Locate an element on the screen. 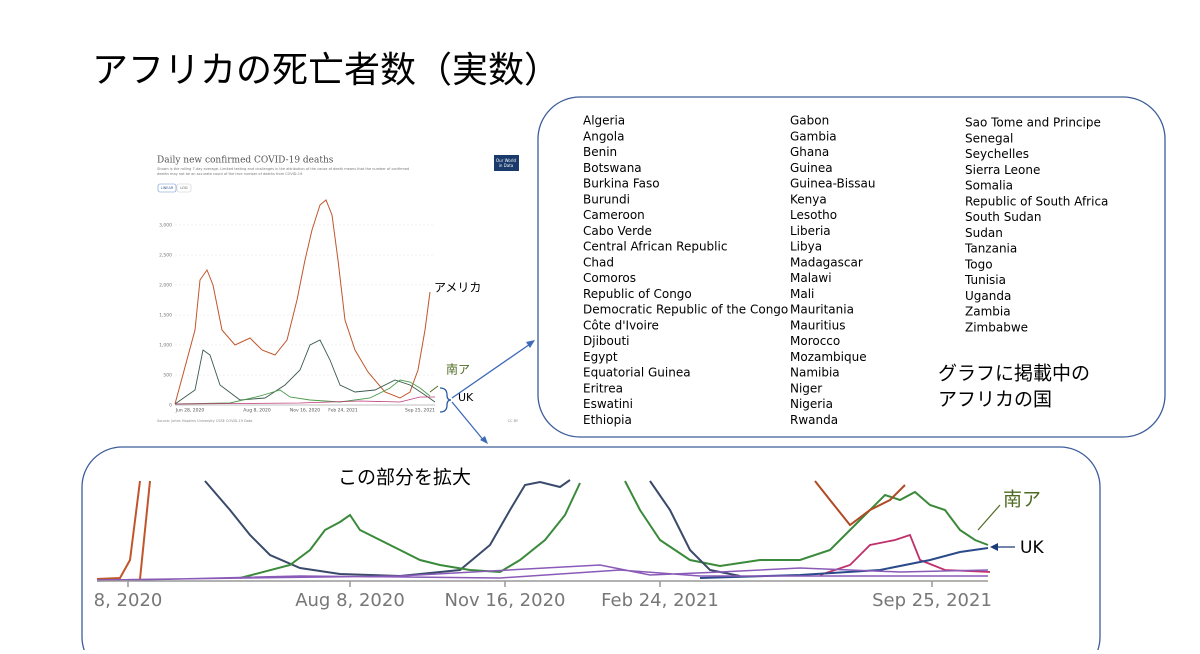  country-name: Algeria is located at coordinates (604, 121).